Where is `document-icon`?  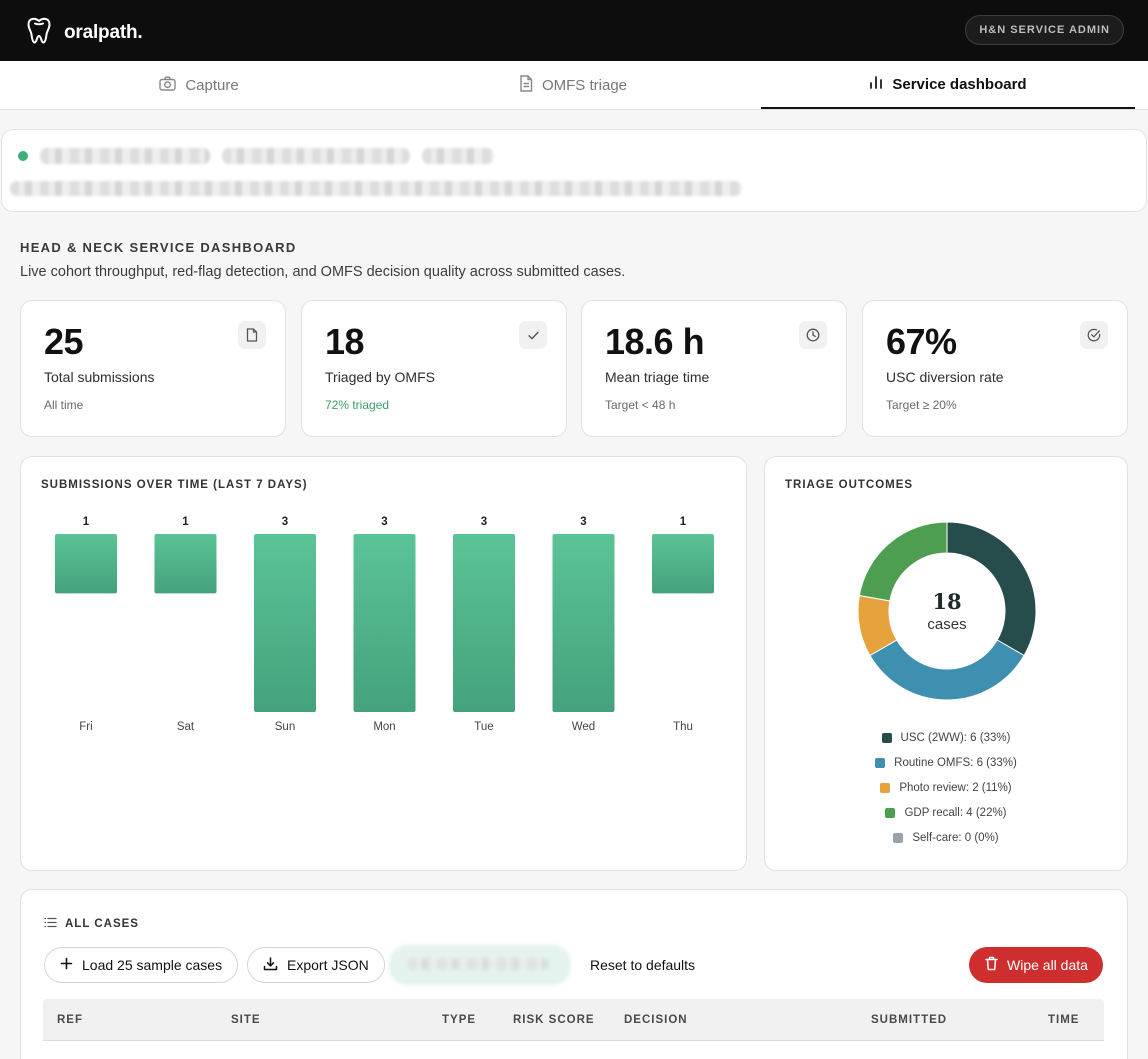 document-icon is located at coordinates (252, 335).